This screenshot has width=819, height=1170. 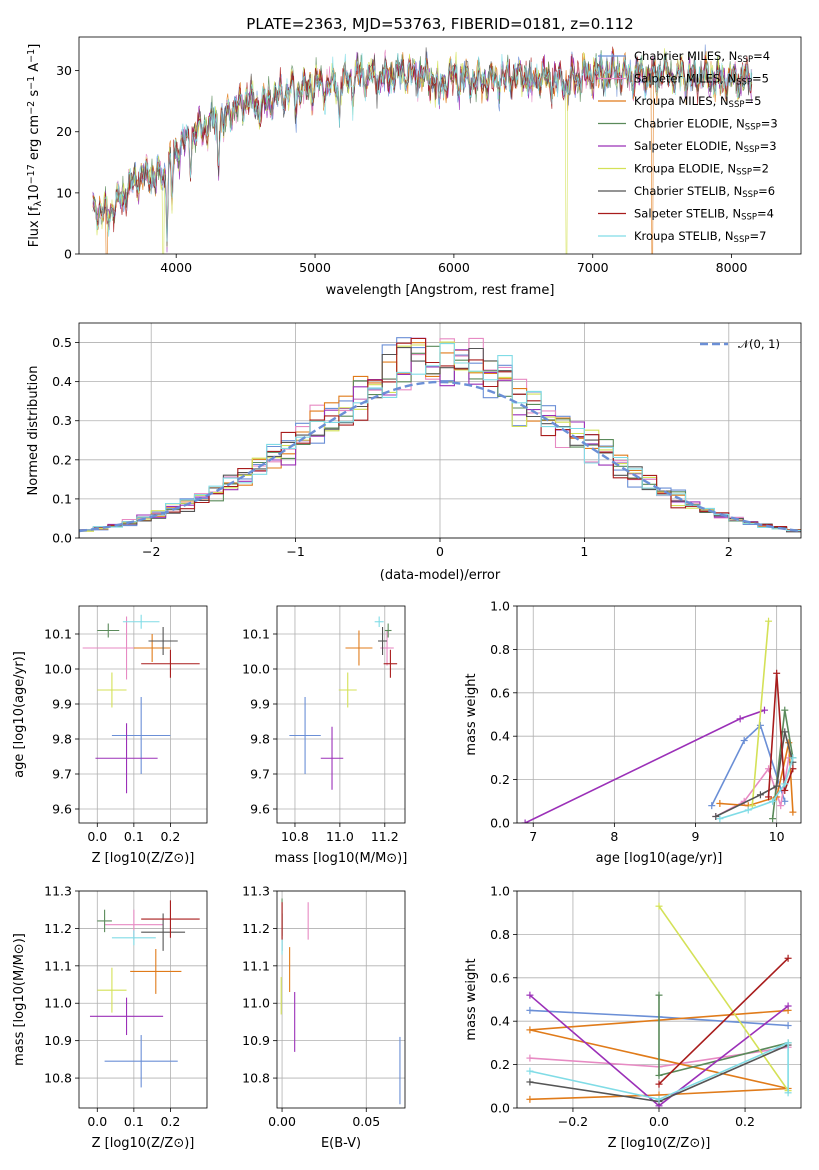 What do you see at coordinates (659, 1121) in the screenshot?
I see `mass-weight-vs-z-xtick-label: 0.0` at bounding box center [659, 1121].